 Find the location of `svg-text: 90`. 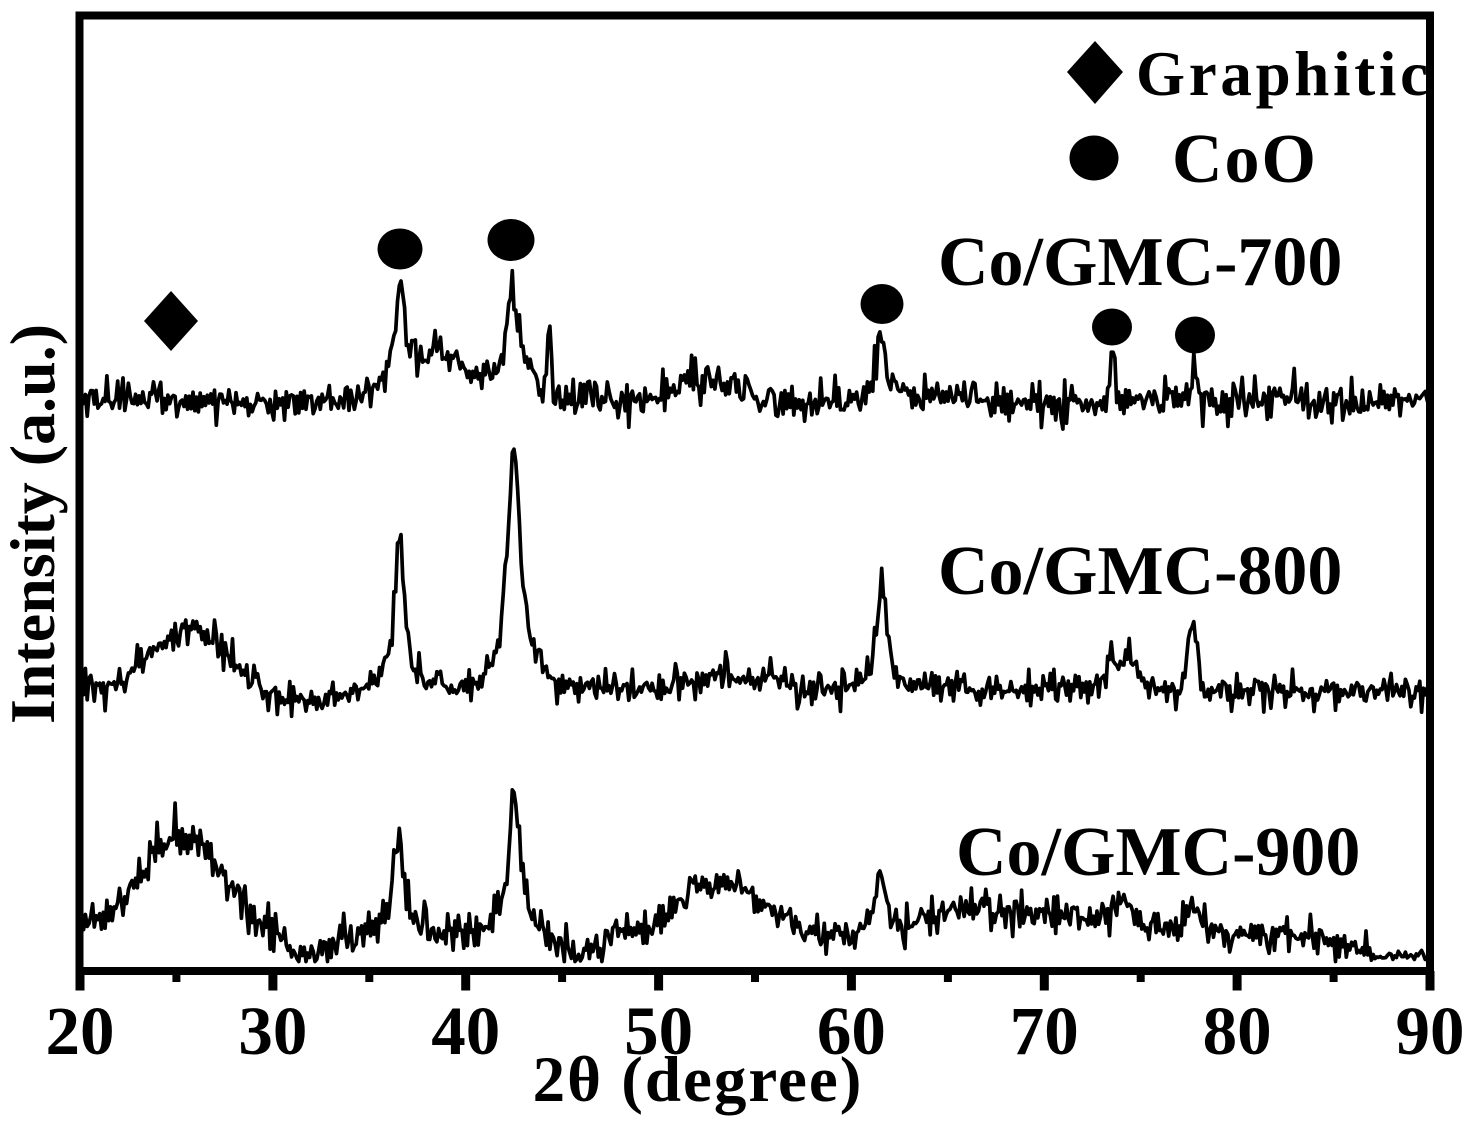

svg-text: 90 is located at coordinates (1430, 1031).